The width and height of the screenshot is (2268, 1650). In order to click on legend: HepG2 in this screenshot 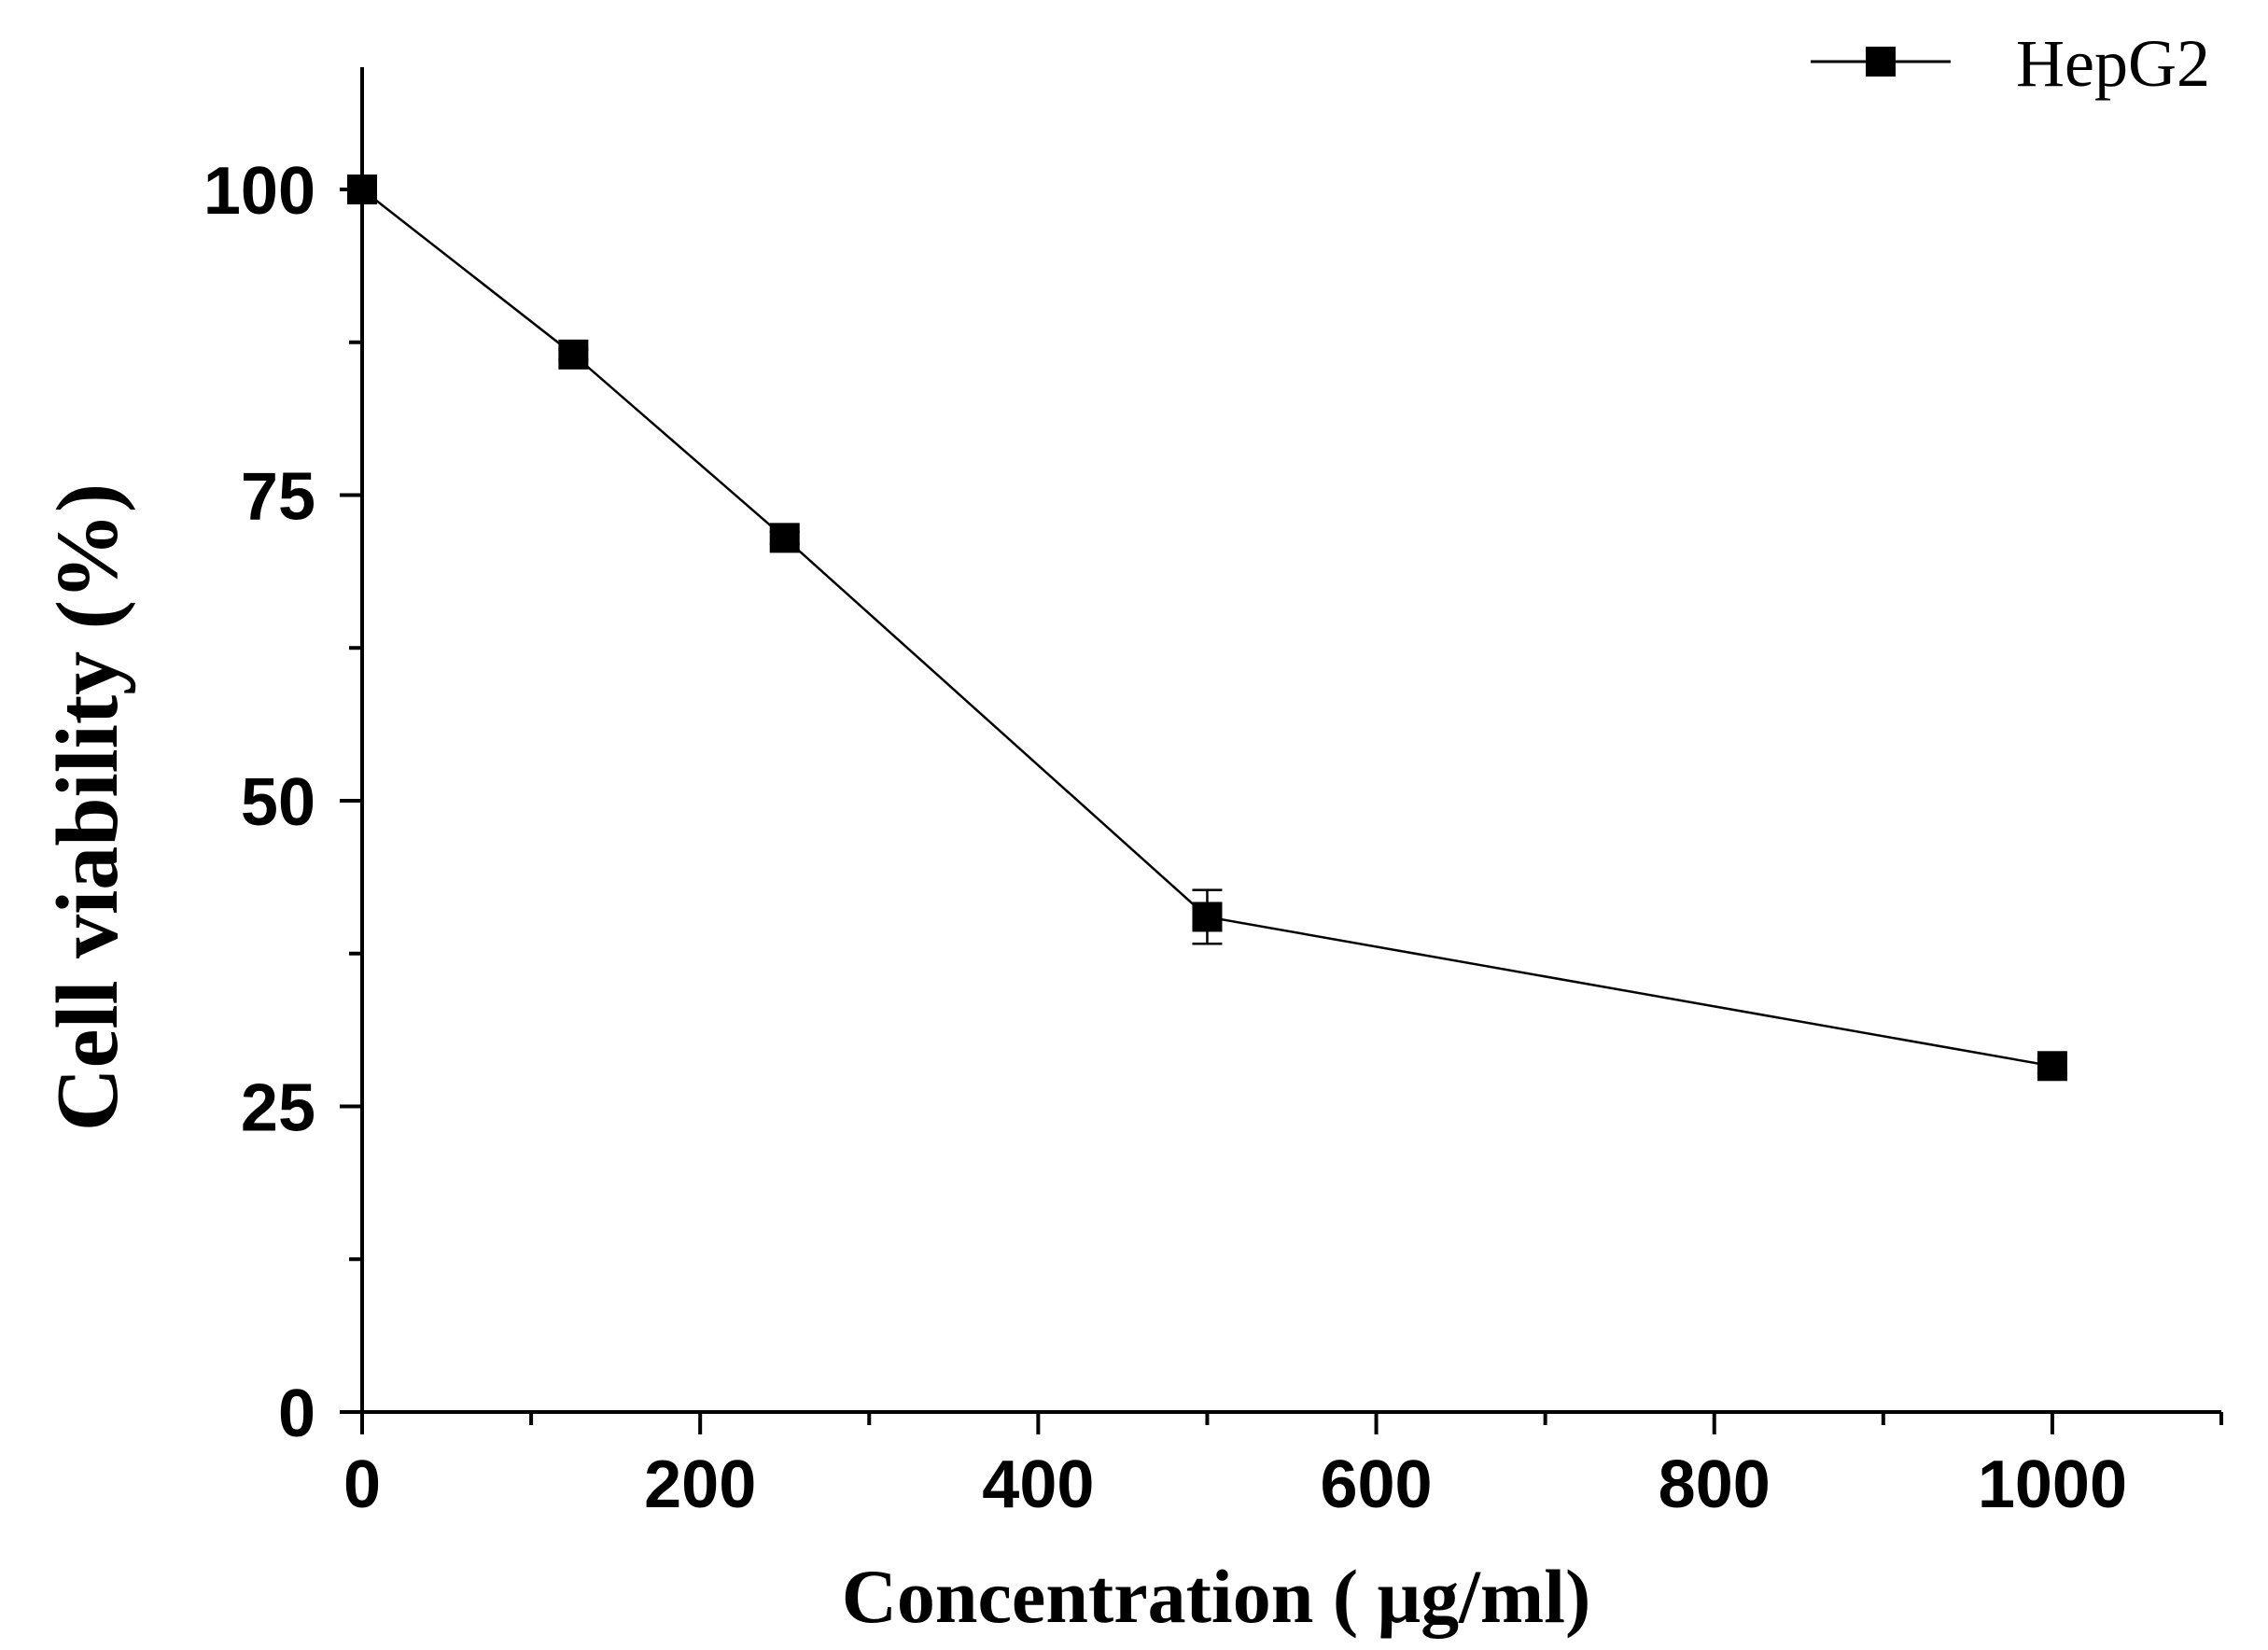, I will do `click(2010, 64)`.